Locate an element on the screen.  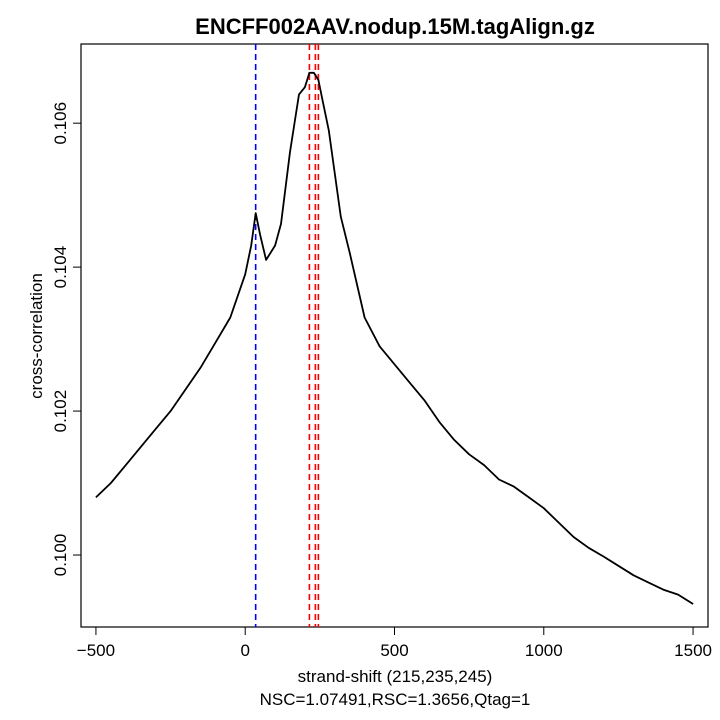
x-tick-label: −500 is located at coordinates (96, 650).